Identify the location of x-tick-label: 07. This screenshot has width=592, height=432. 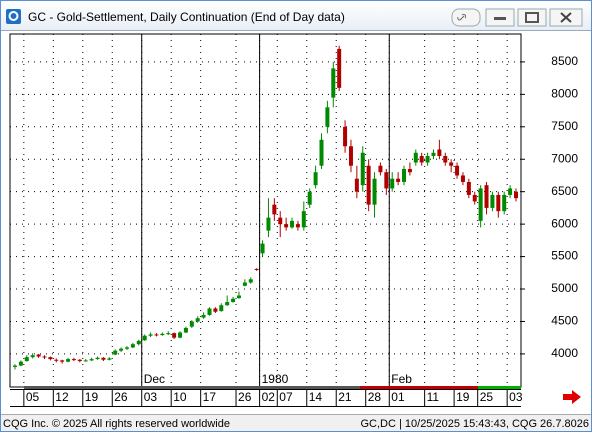
(286, 397).